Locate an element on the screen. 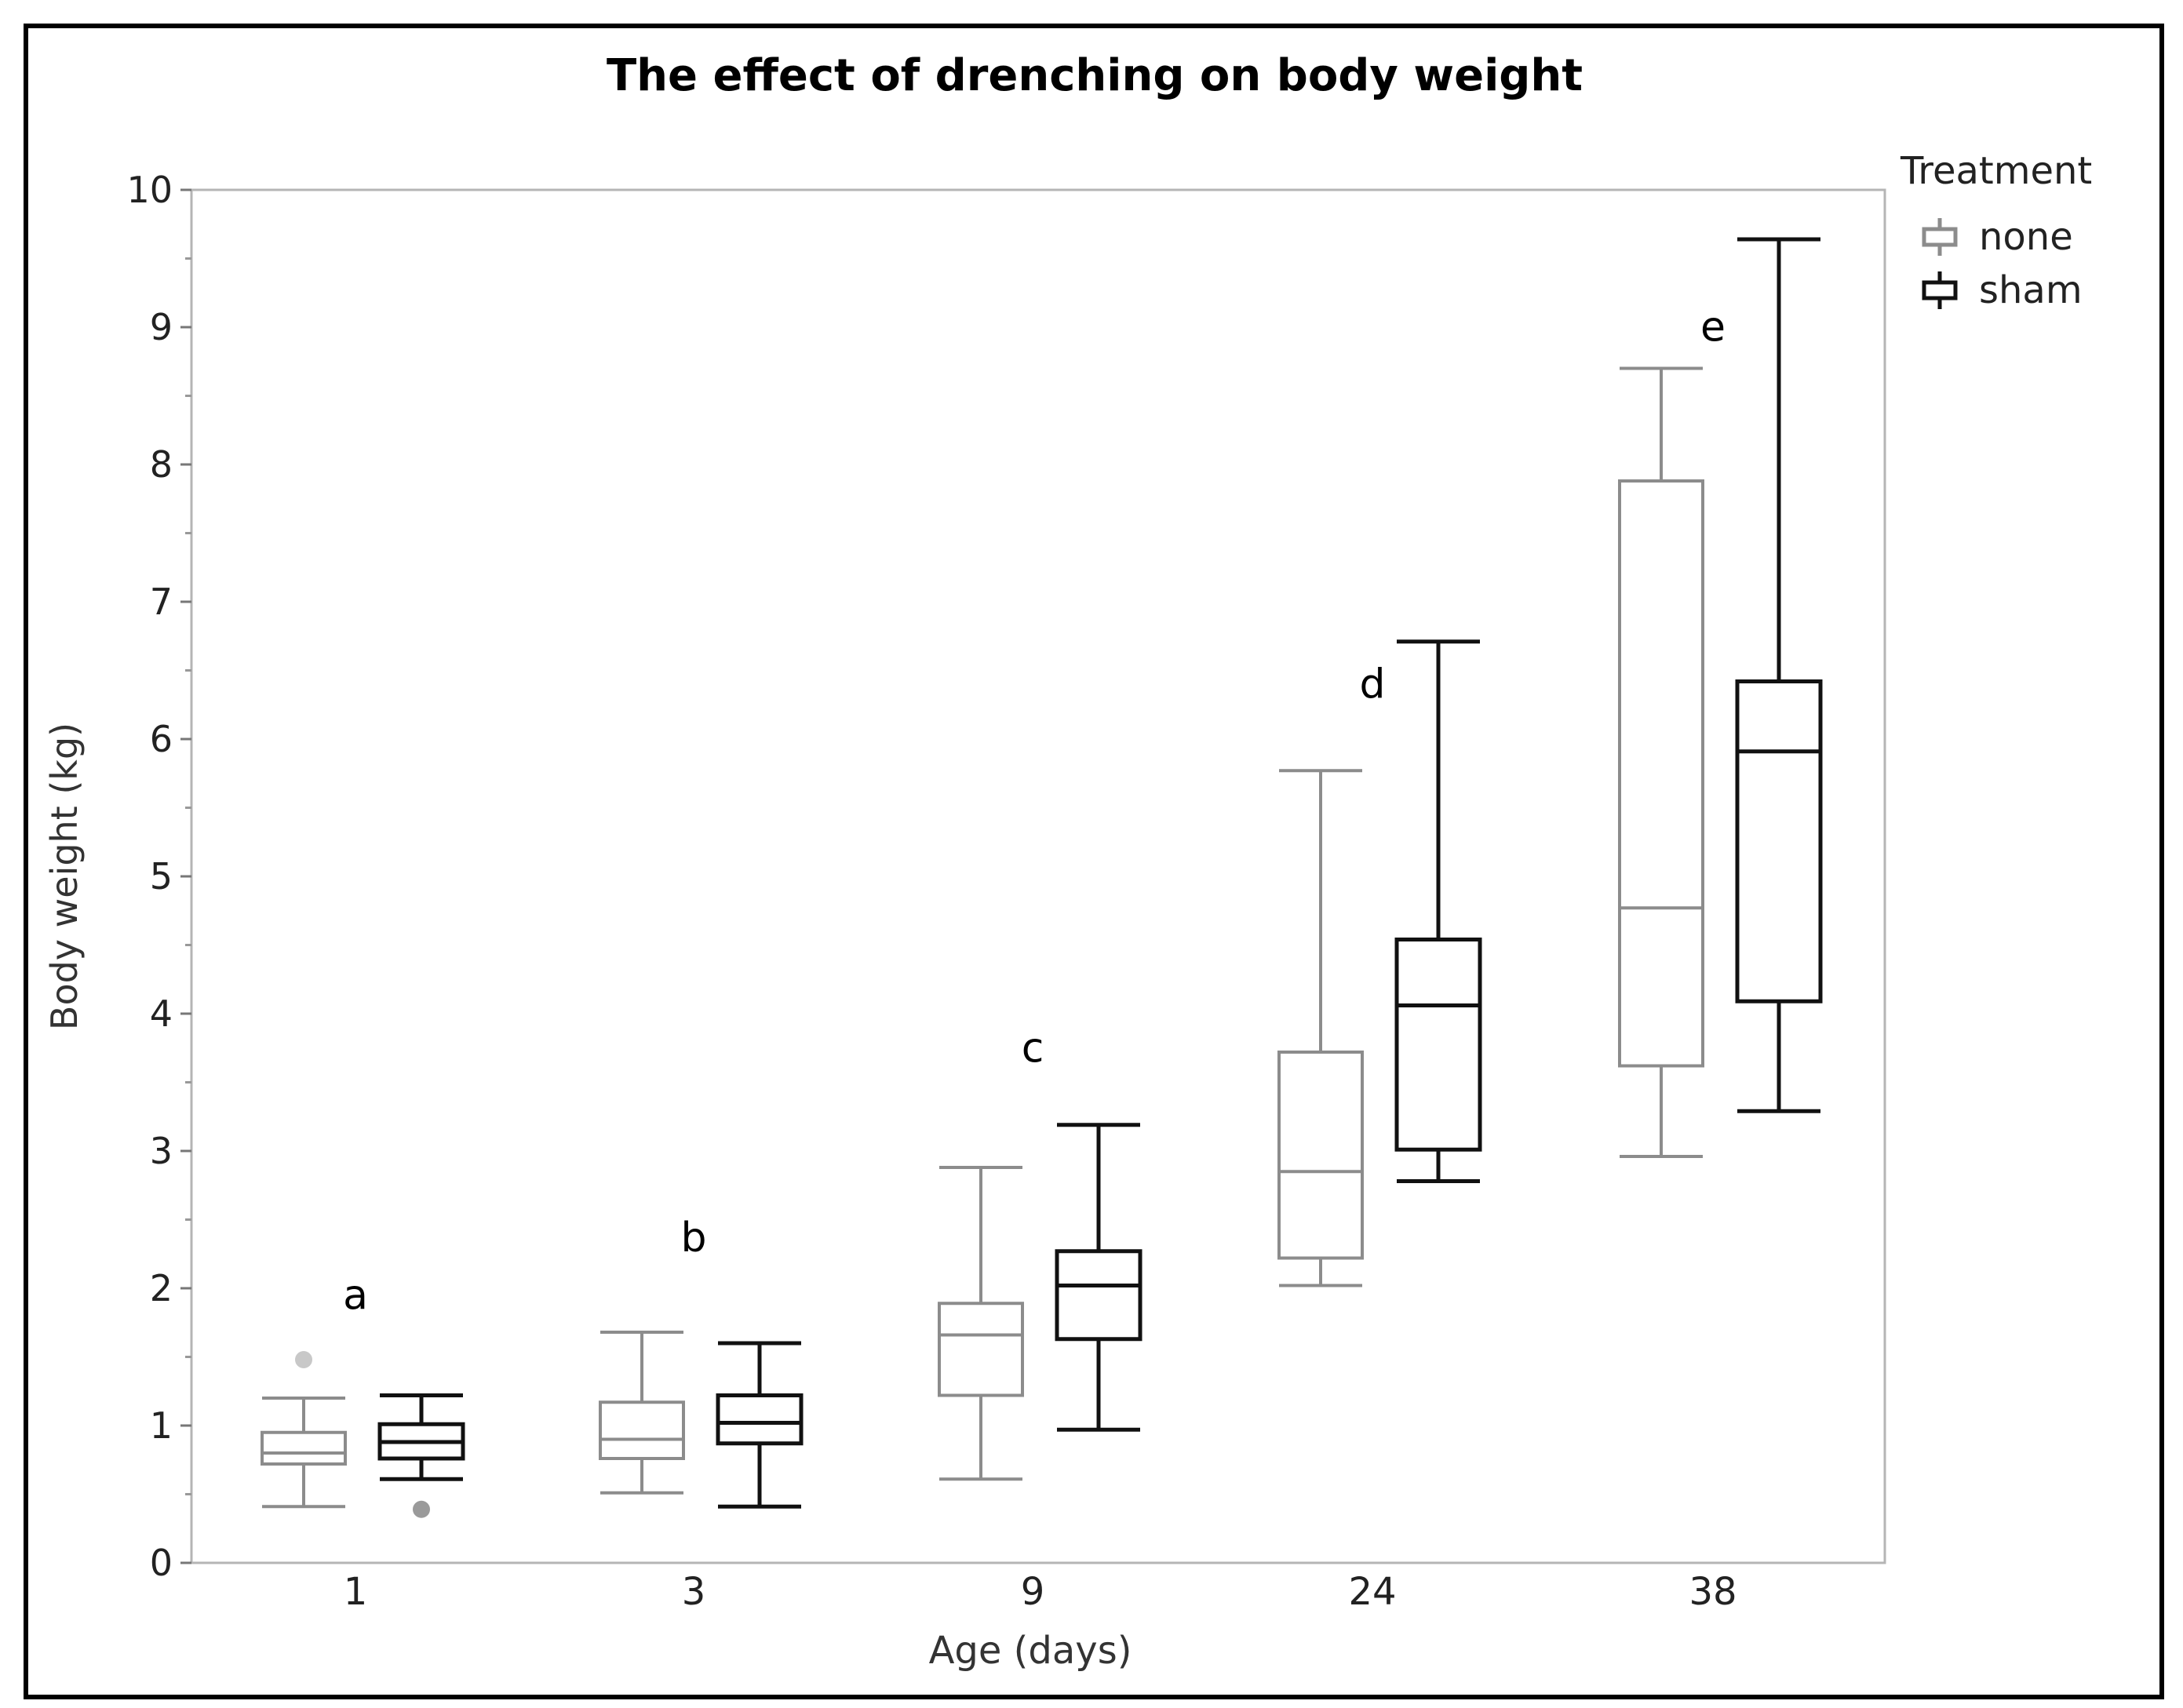 This screenshot has width=2183, height=1708. x-tick-label: 38 is located at coordinates (1713, 1592).